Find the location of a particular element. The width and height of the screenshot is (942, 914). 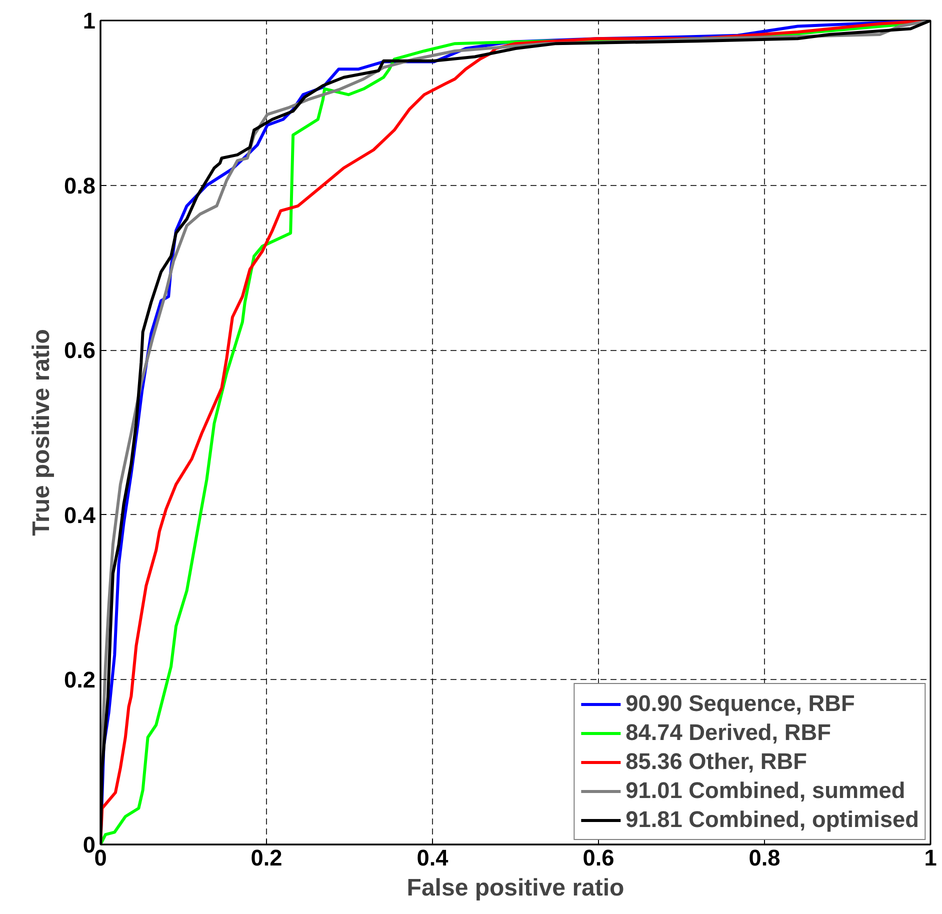

y-tick-label: 0.8 is located at coordinates (80, 185).